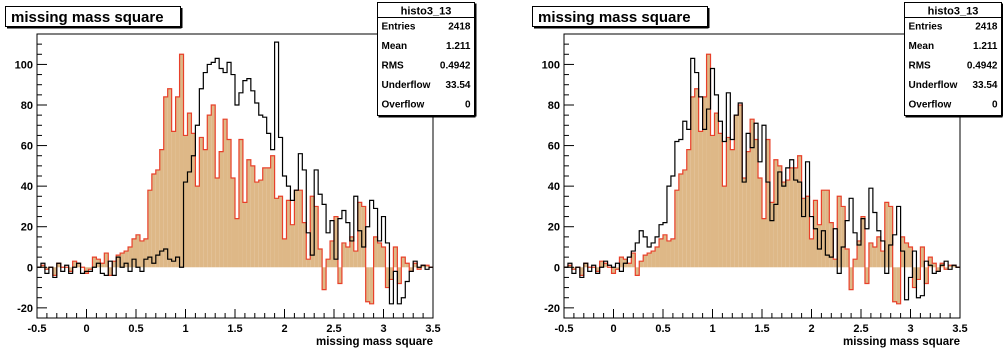 The image size is (1003, 348). I want to click on y-tick-label: 0, so click(30, 268).